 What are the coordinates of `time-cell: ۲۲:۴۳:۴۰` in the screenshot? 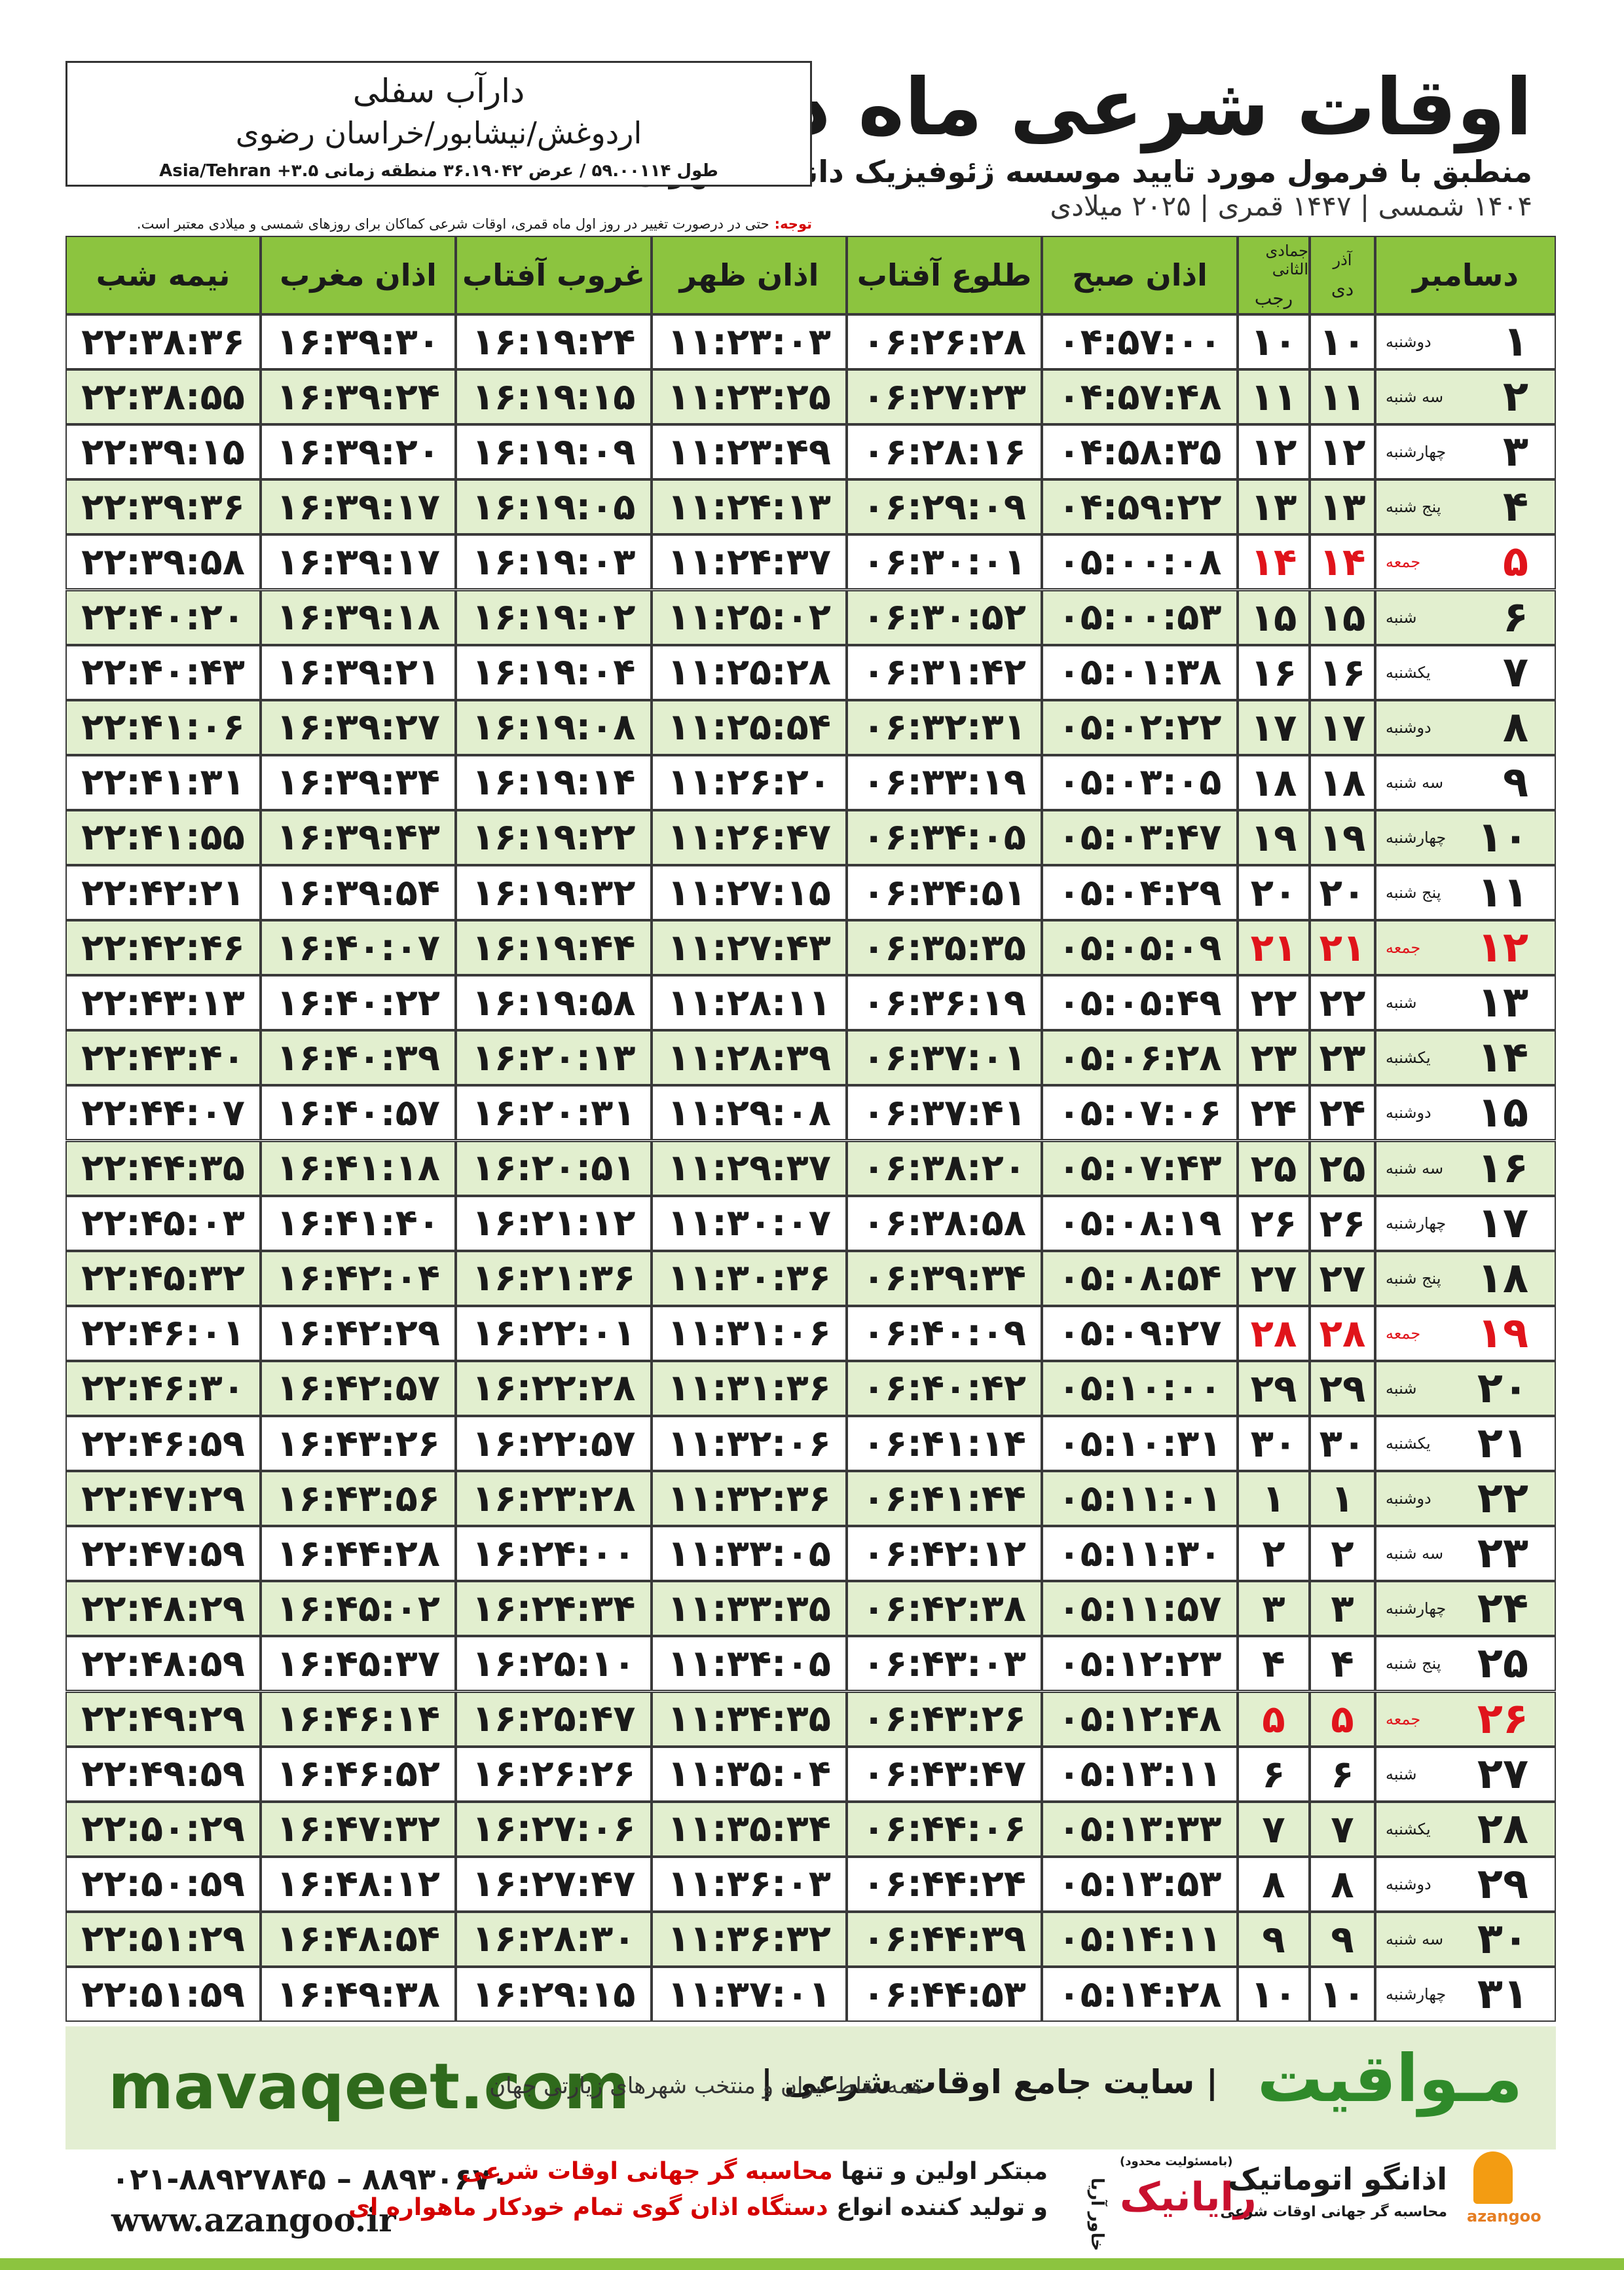 It's located at (163, 1058).